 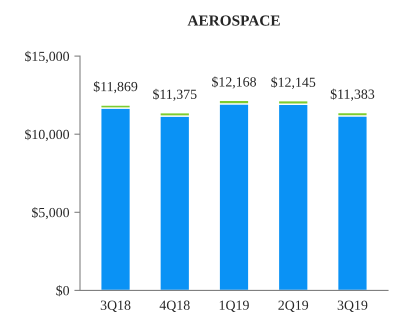 What do you see at coordinates (353, 306) in the screenshot?
I see `x-tick-label: 3Q19` at bounding box center [353, 306].